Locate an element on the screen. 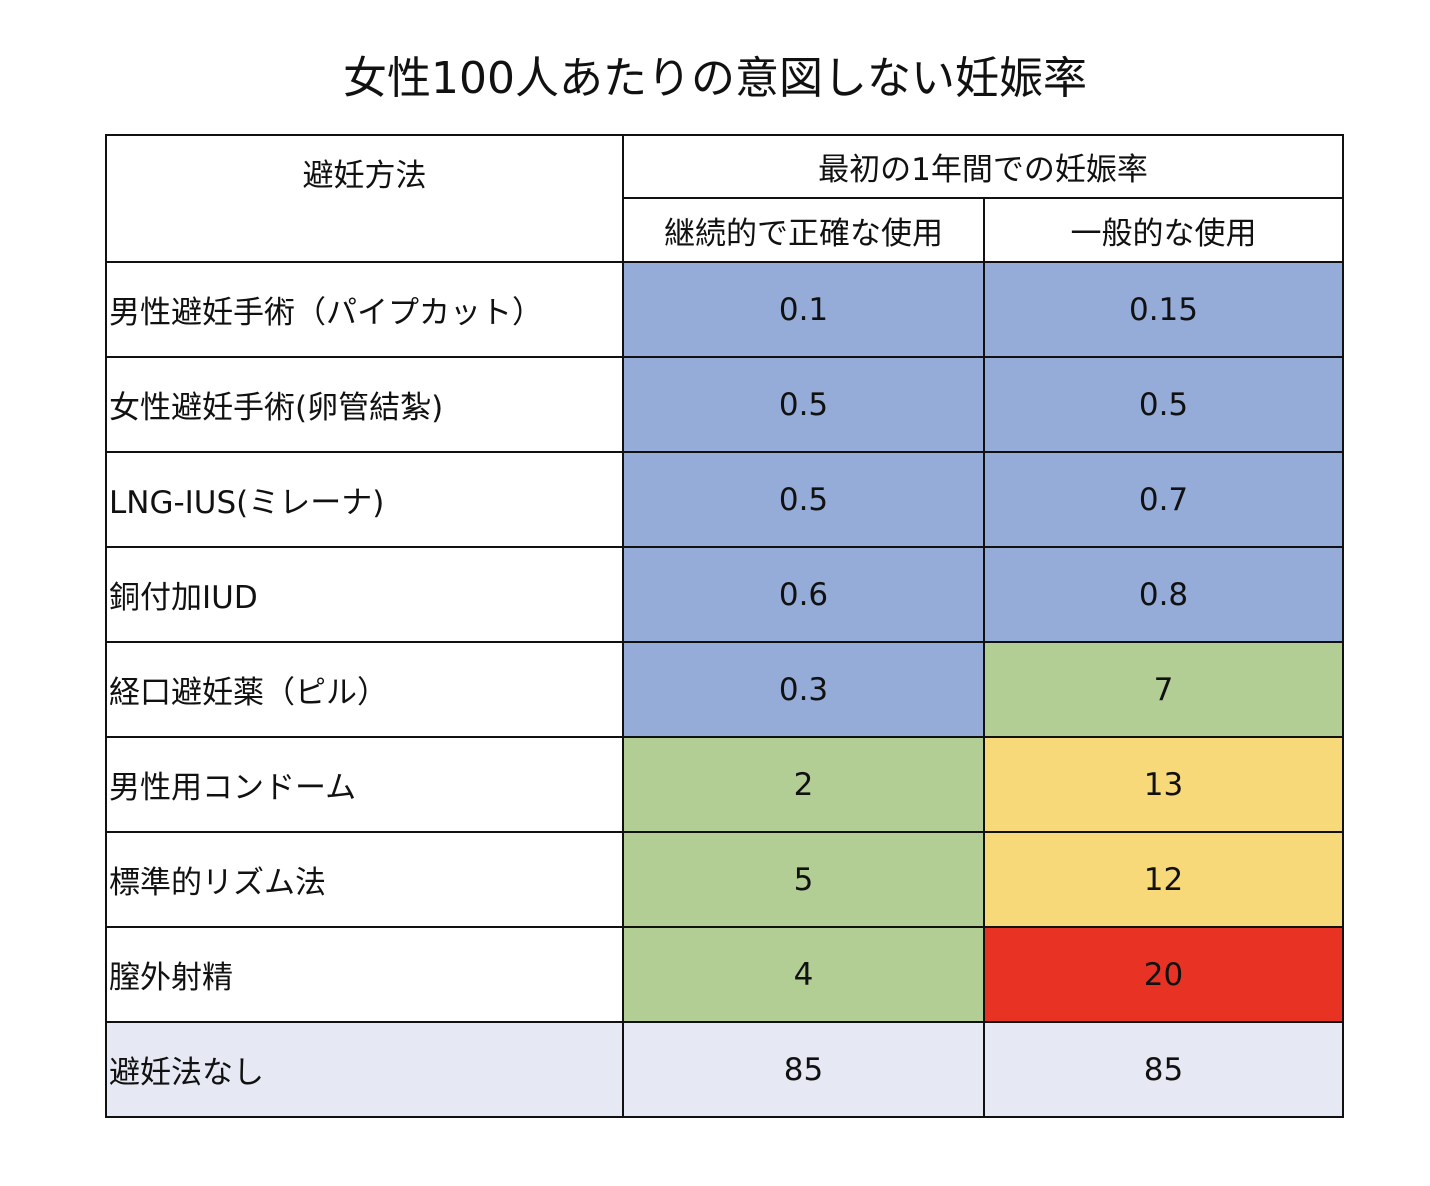 Image resolution: width=1430 pixels, height=1186 pixels. table-row: 膣外射精 4 20 is located at coordinates (725, 974).